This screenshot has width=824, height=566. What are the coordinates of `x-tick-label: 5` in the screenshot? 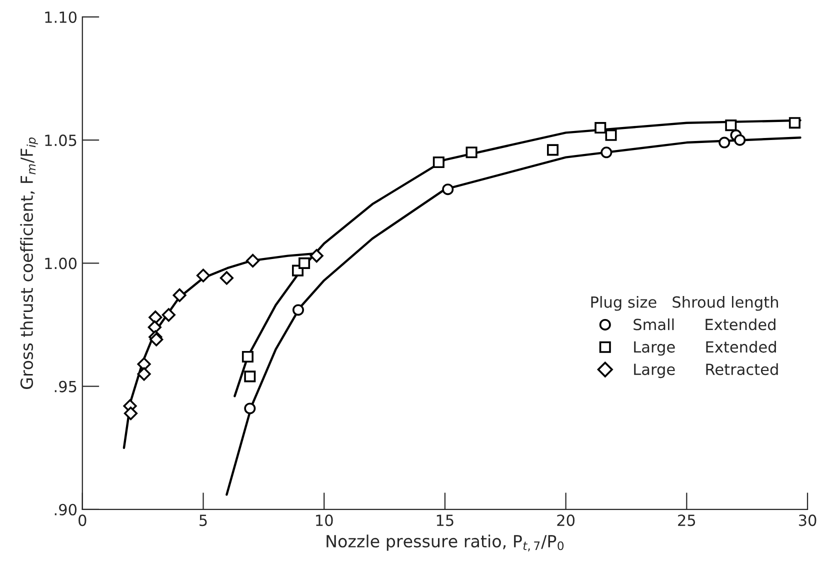 It's located at (203, 520).